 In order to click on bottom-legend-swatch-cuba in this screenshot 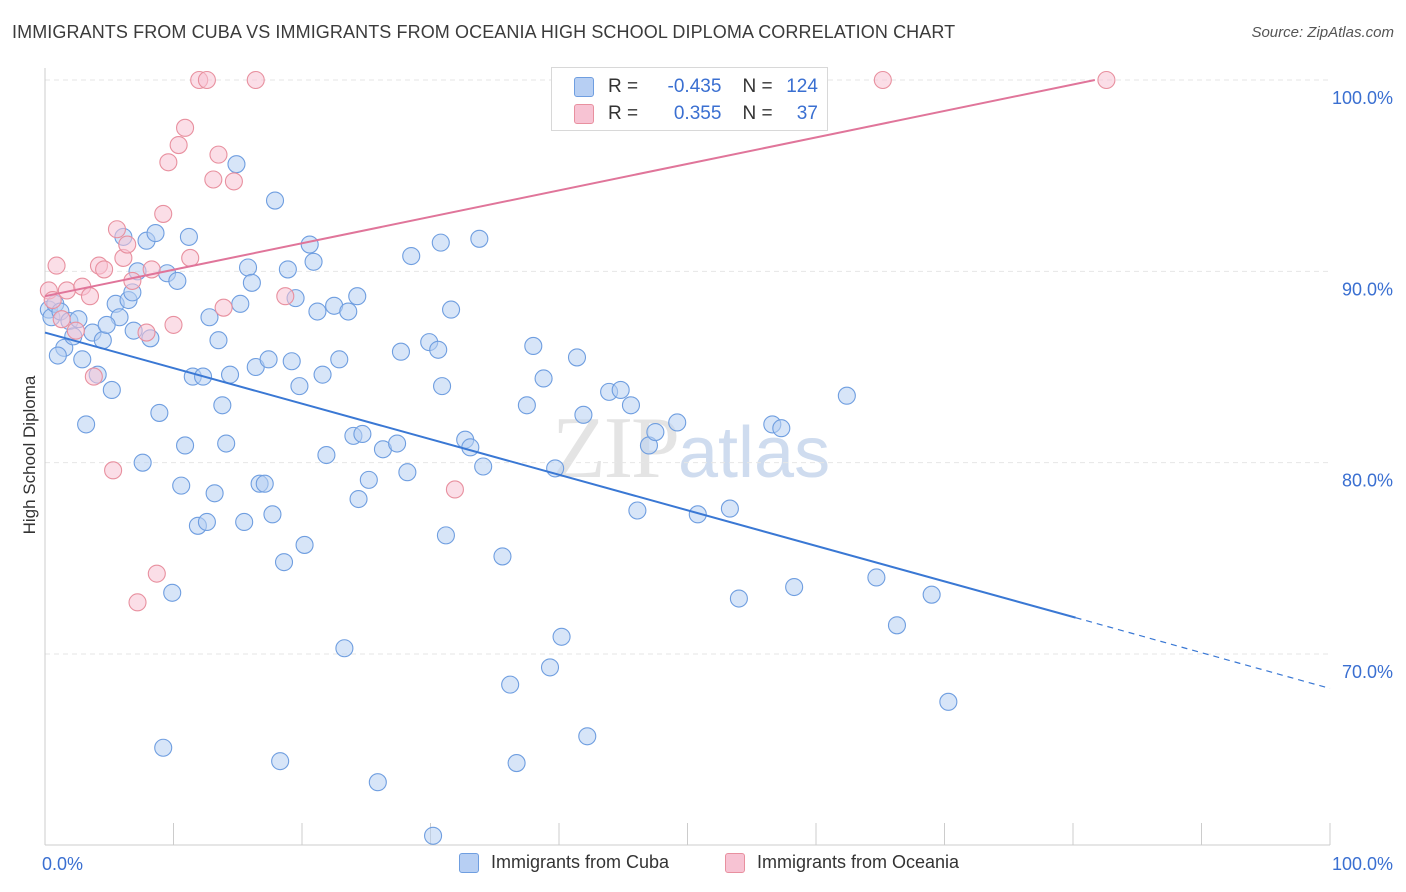, I will do `click(469, 862)`.